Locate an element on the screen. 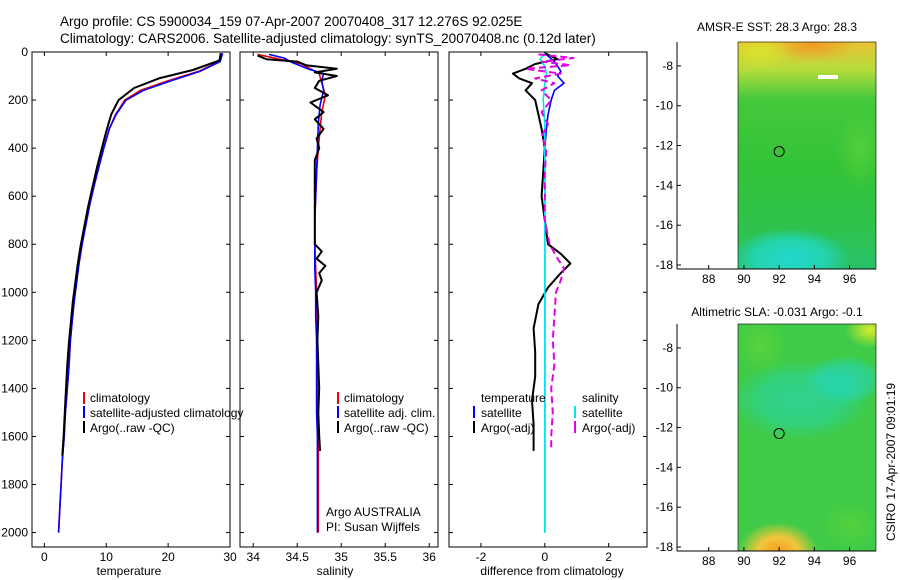 This screenshot has height=580, width=900. sla-map-title: Altimetric SLA: -0.031 Argo: -0.1 is located at coordinates (777, 312).